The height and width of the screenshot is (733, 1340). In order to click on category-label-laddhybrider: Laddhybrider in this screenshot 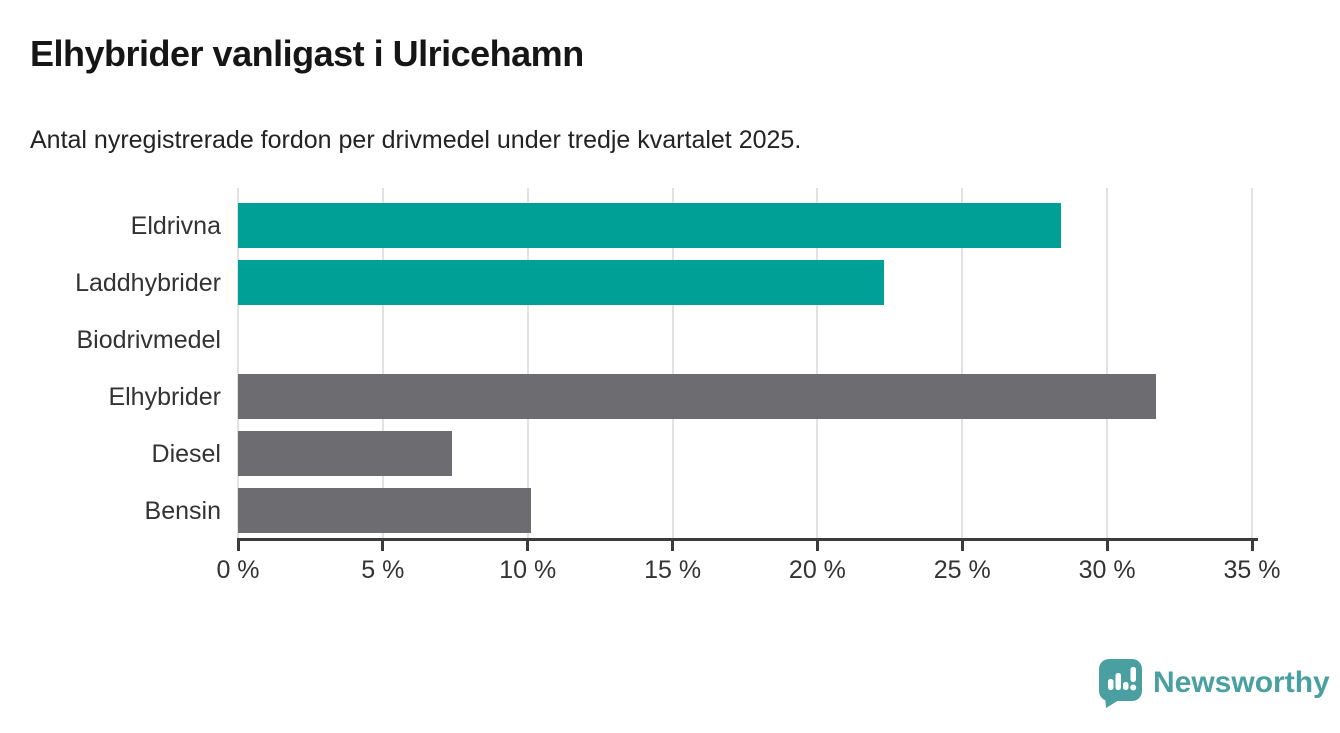, I will do `click(148, 282)`.